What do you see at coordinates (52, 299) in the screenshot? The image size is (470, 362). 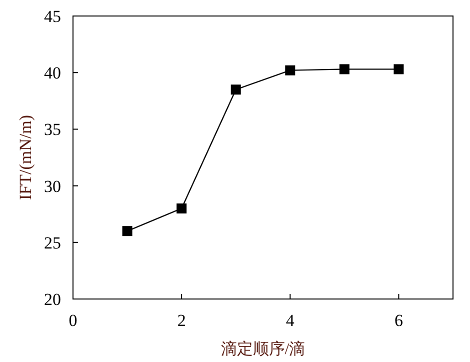 I see `y-tick-label: 20` at bounding box center [52, 299].